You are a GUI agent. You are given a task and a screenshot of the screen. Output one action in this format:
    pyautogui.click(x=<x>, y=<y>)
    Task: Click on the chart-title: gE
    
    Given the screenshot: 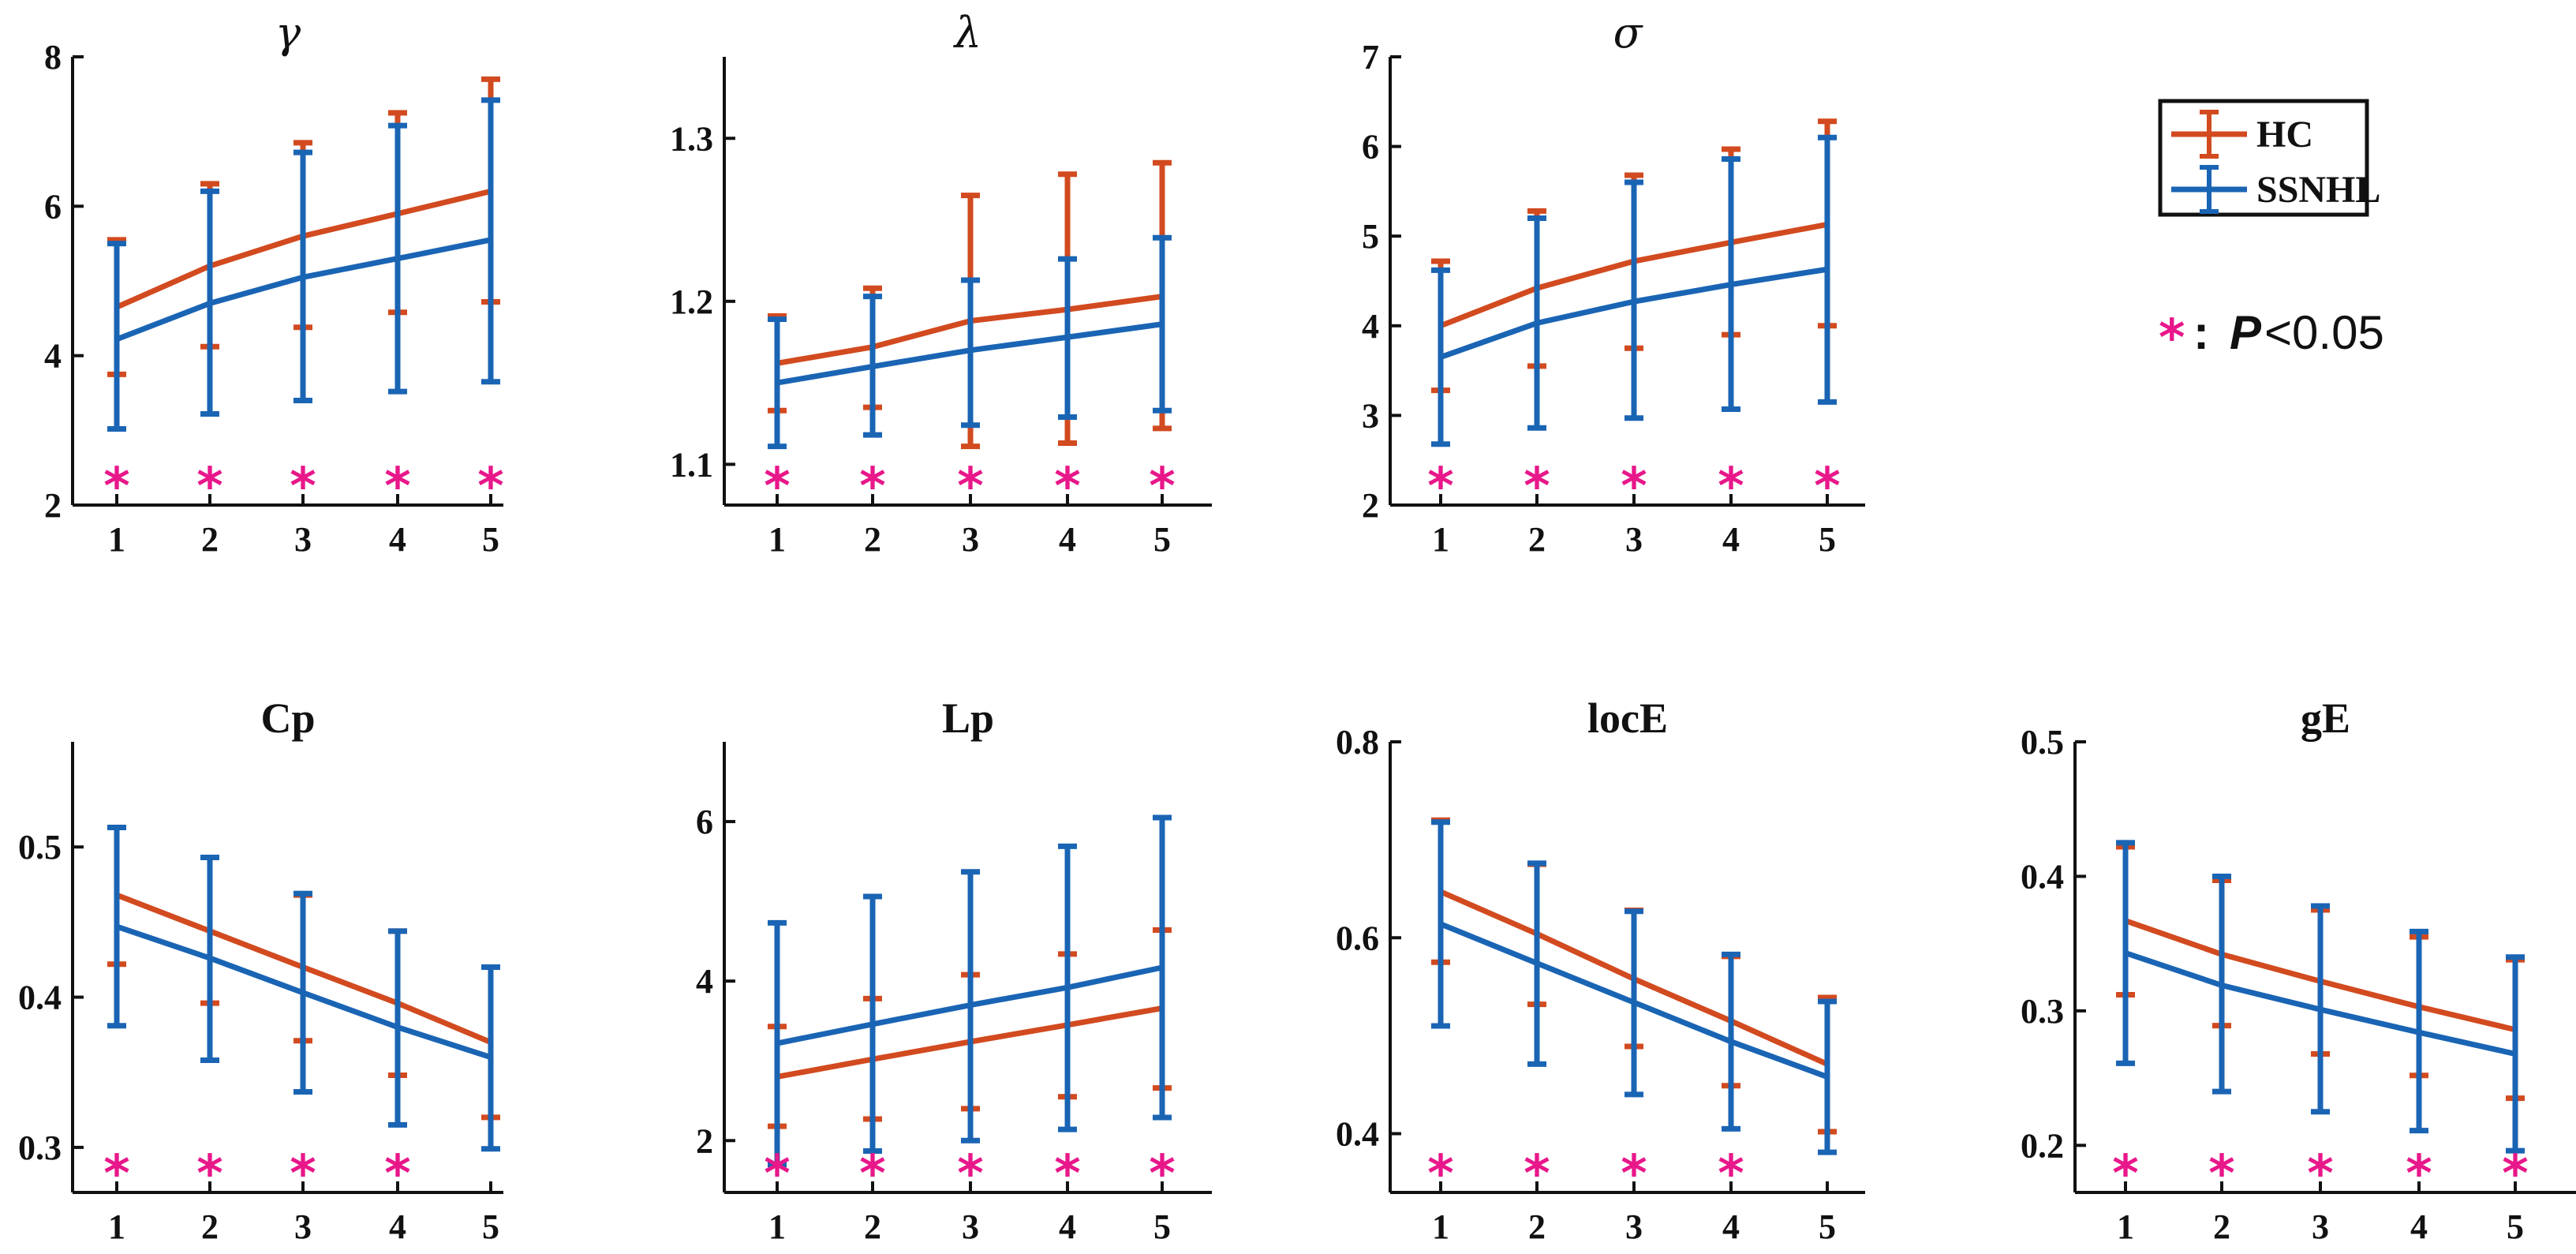 What is the action you would take?
    pyautogui.click(x=2325, y=718)
    